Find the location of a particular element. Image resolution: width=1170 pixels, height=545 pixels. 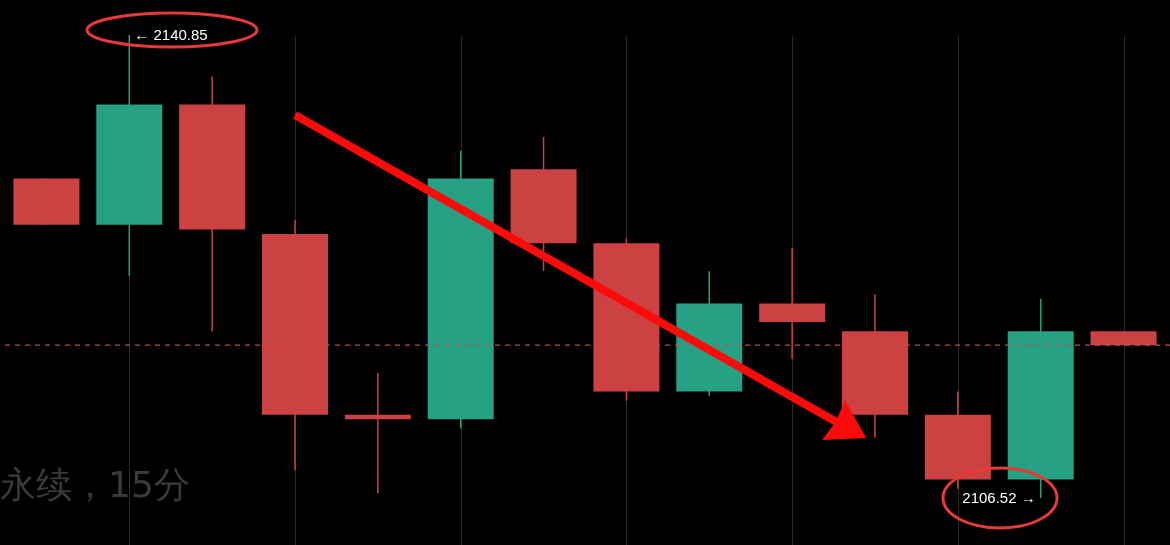

annotation: 2106.52 → is located at coordinates (999, 497).